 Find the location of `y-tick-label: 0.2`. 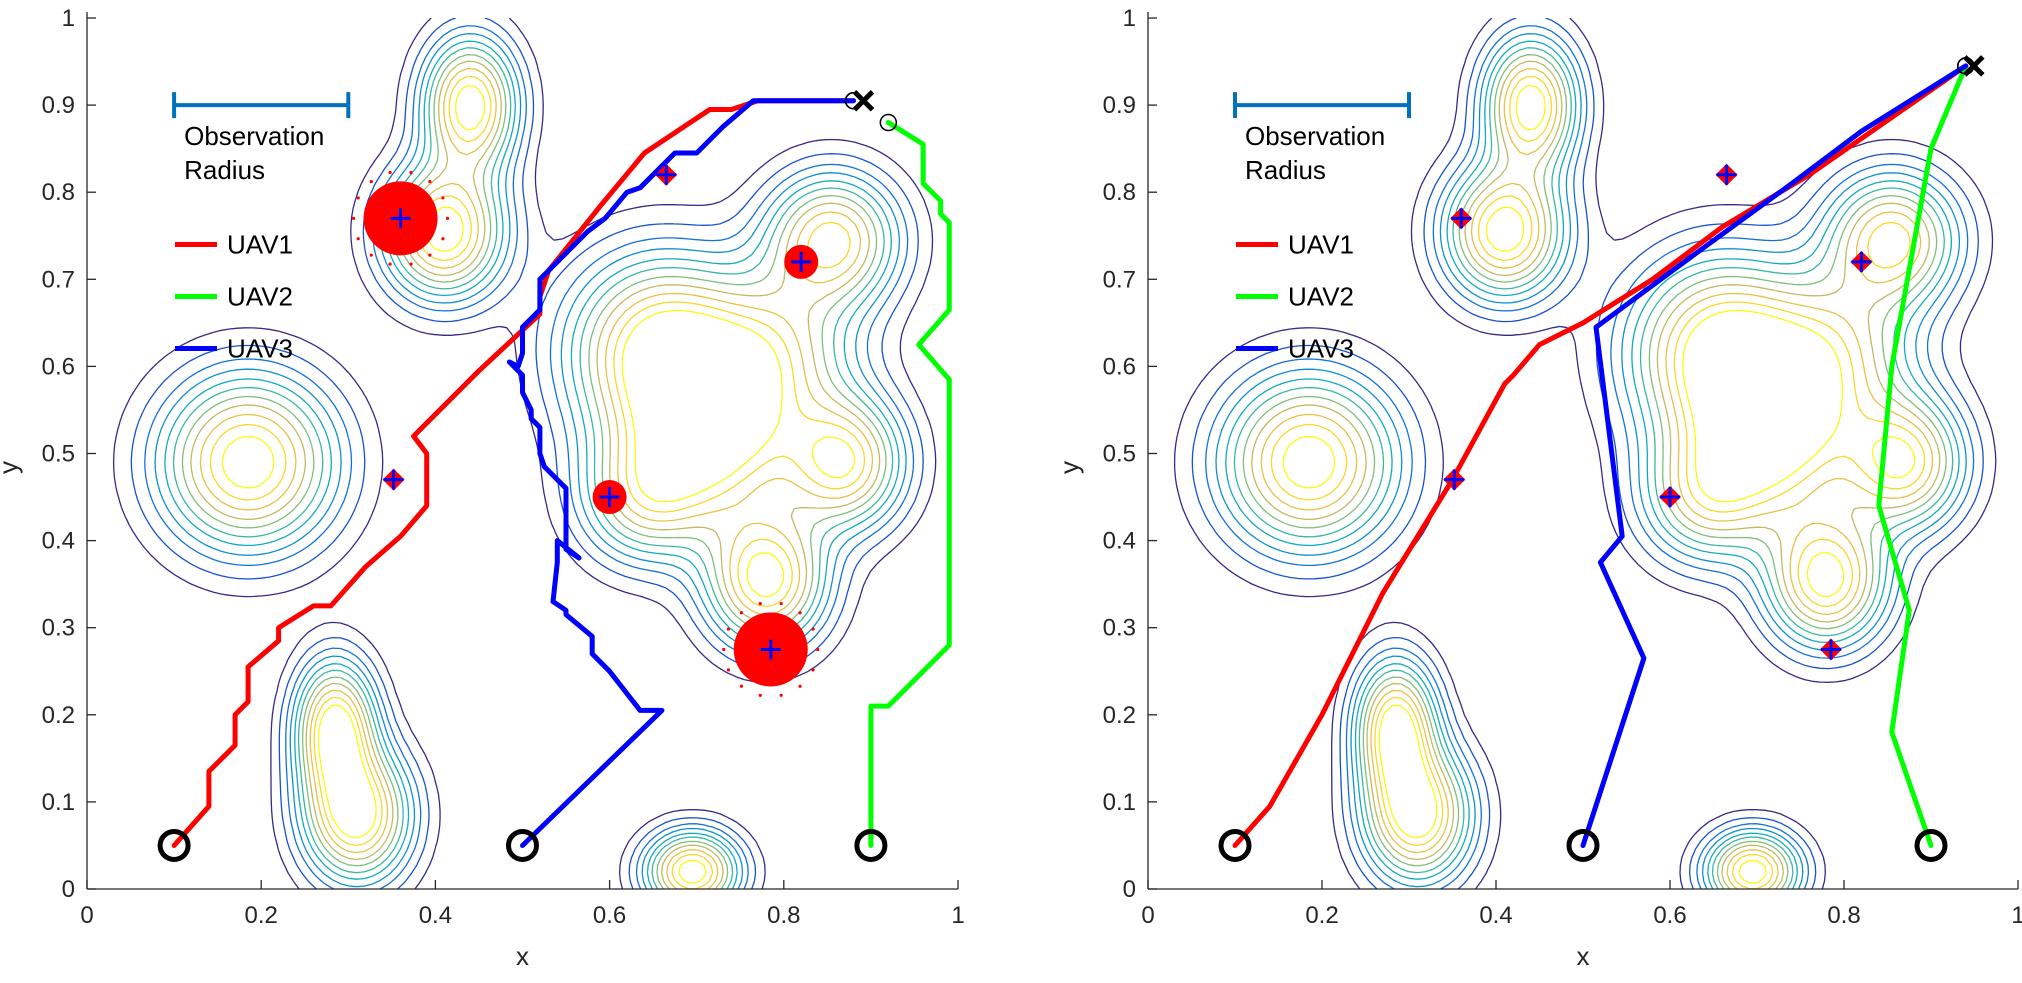

y-tick-label: 0.2 is located at coordinates (58, 715).